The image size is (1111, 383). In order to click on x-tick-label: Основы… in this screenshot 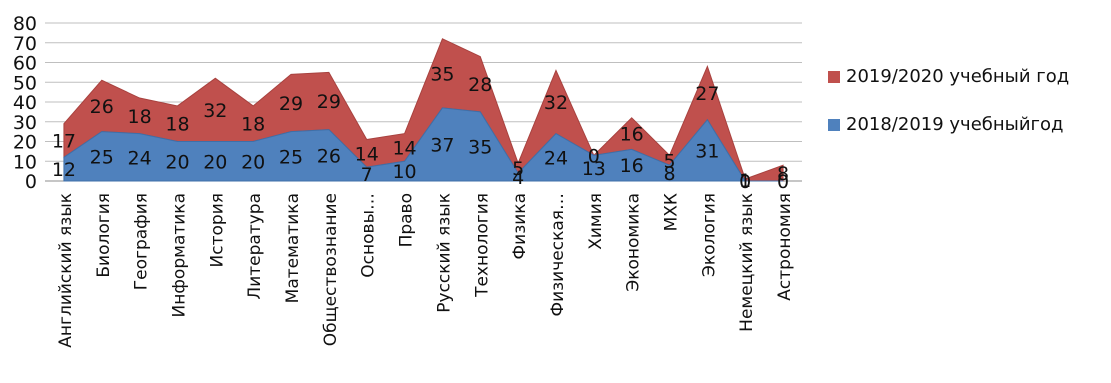, I will do `click(369, 235)`.